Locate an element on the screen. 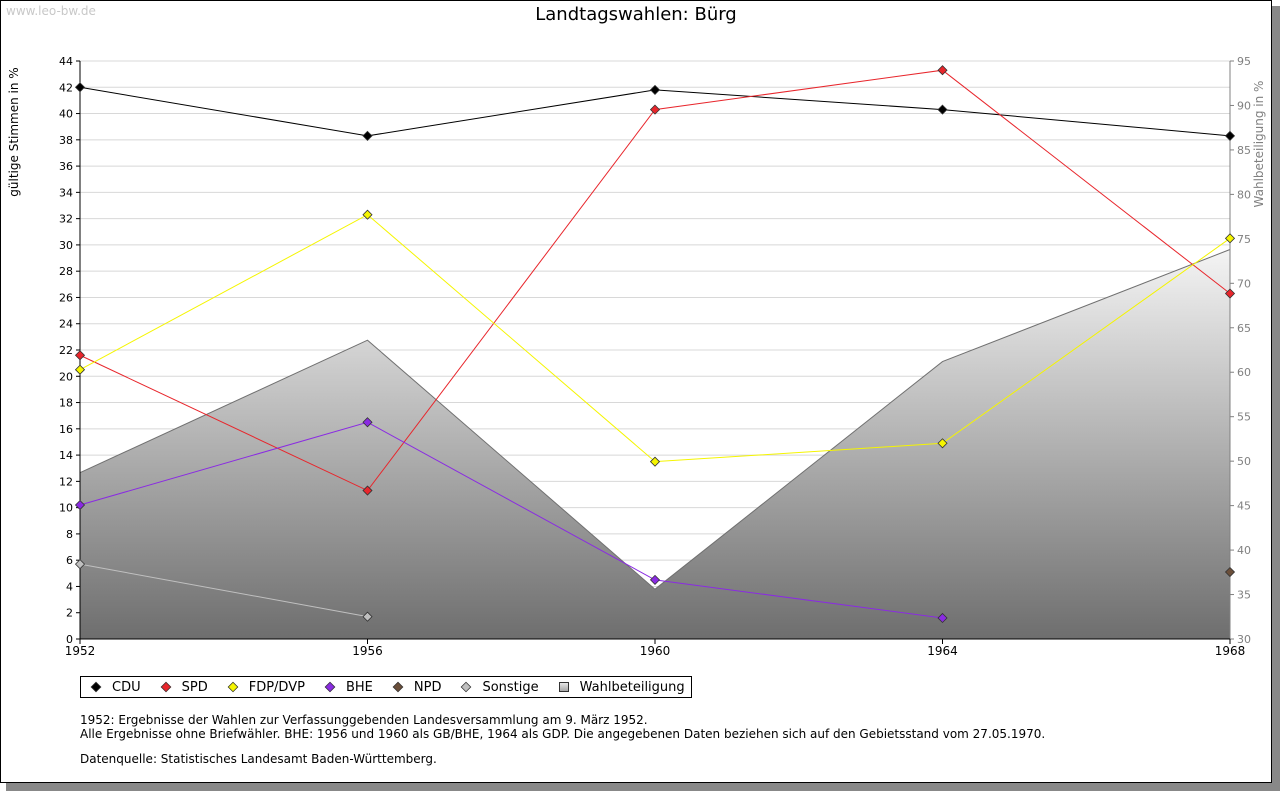 Image resolution: width=1280 pixels, height=791 pixels. x-tick-label: 1968 is located at coordinates (1230, 651).